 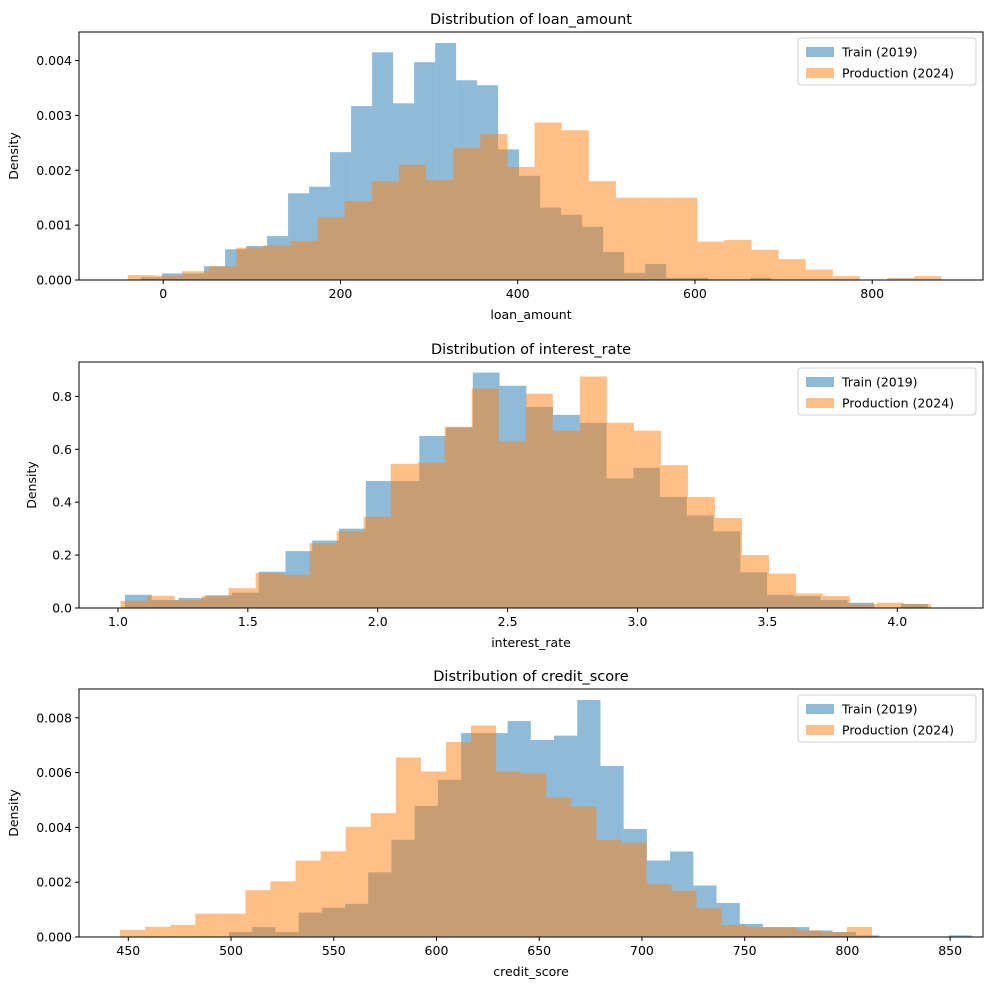 What do you see at coordinates (531, 20) in the screenshot?
I see `chart-title: Distribution of loan_amount` at bounding box center [531, 20].